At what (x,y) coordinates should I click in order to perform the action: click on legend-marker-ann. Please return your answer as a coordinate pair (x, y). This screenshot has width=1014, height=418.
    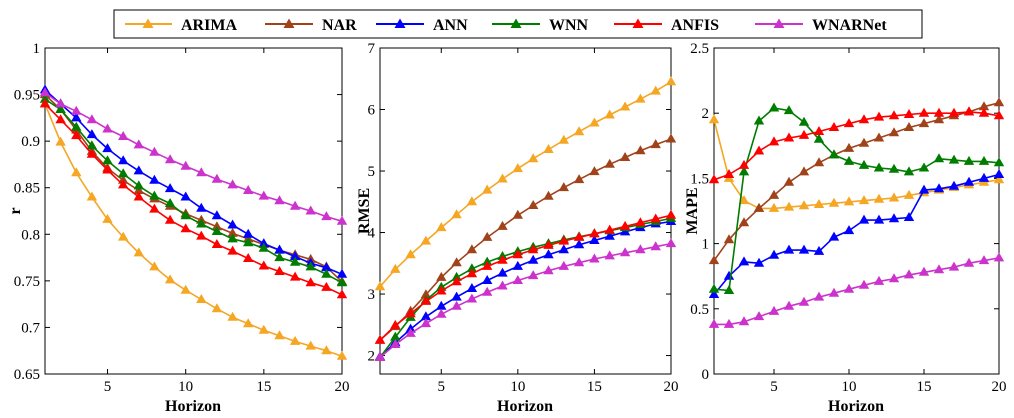
    Looking at the image, I should click on (400, 23).